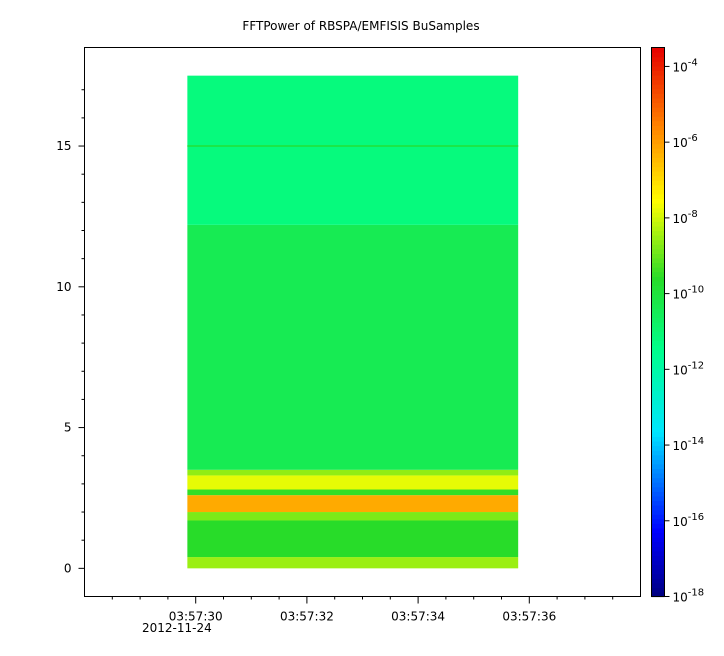 The width and height of the screenshot is (724, 656). What do you see at coordinates (177, 628) in the screenshot?
I see `x-axis-date-label: 2012-11-24` at bounding box center [177, 628].